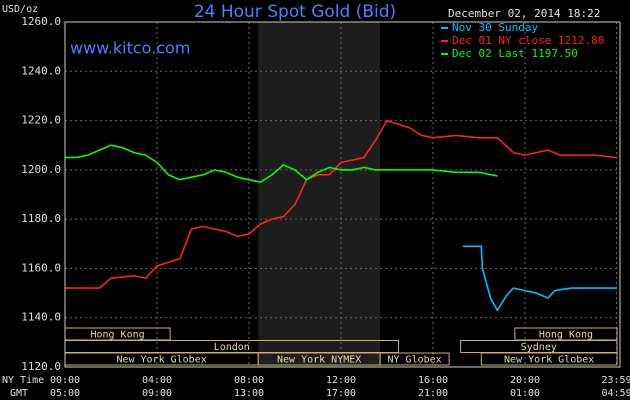 This screenshot has width=630, height=400. Describe the element at coordinates (41, 218) in the screenshot. I see `y-tick-label: 1180.0` at that location.